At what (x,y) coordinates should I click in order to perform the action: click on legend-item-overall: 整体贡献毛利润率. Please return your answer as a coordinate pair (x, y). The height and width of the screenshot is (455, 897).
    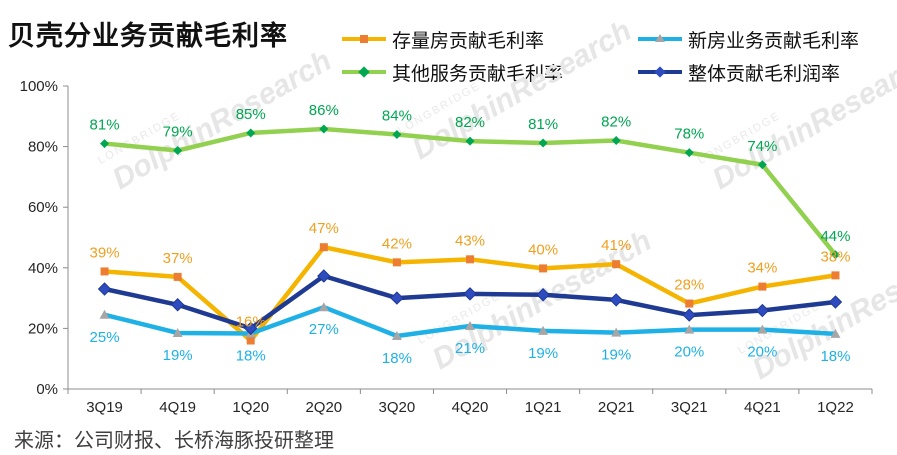
    Looking at the image, I should click on (739, 73).